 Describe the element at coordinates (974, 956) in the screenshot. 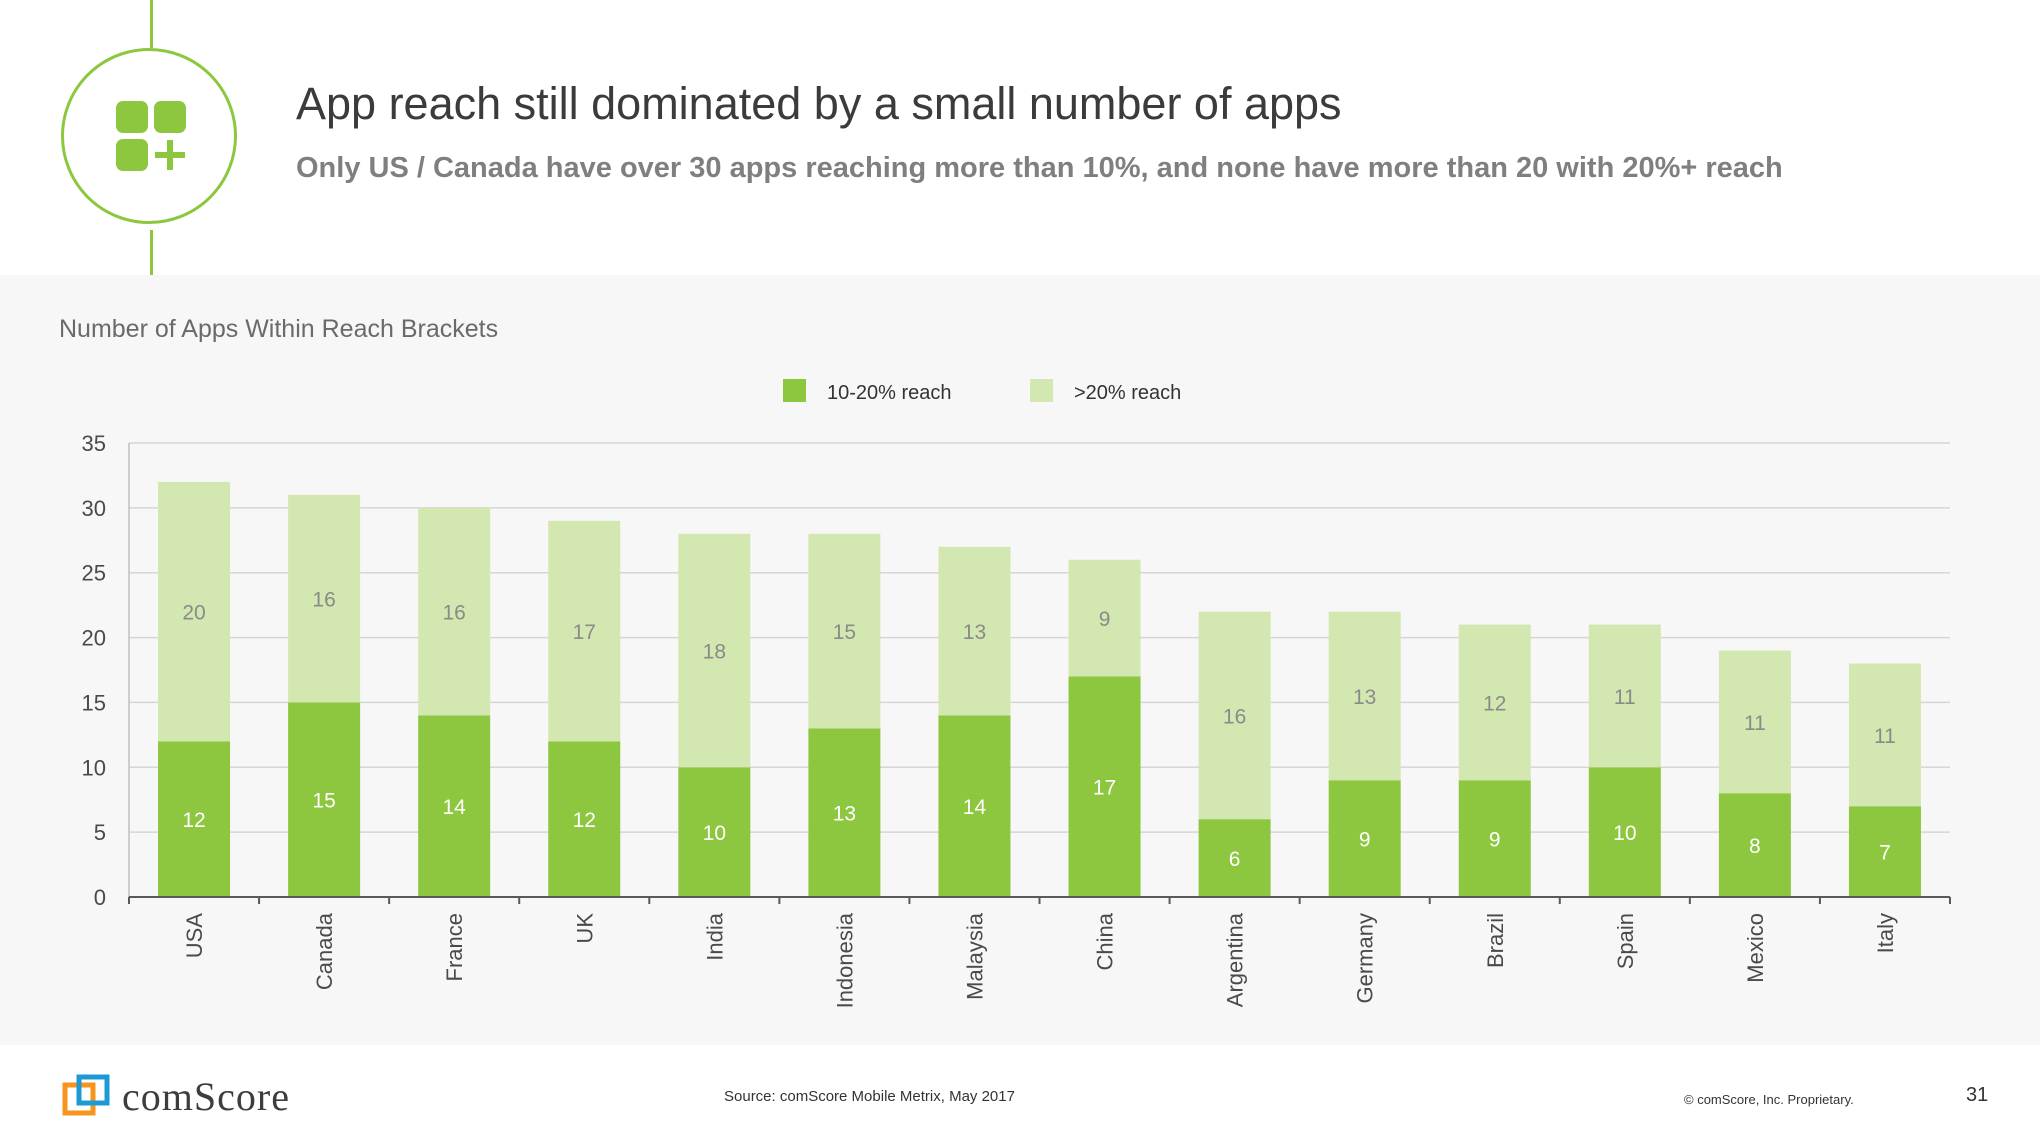

I see `x-tick-label: Malaysia` at that location.